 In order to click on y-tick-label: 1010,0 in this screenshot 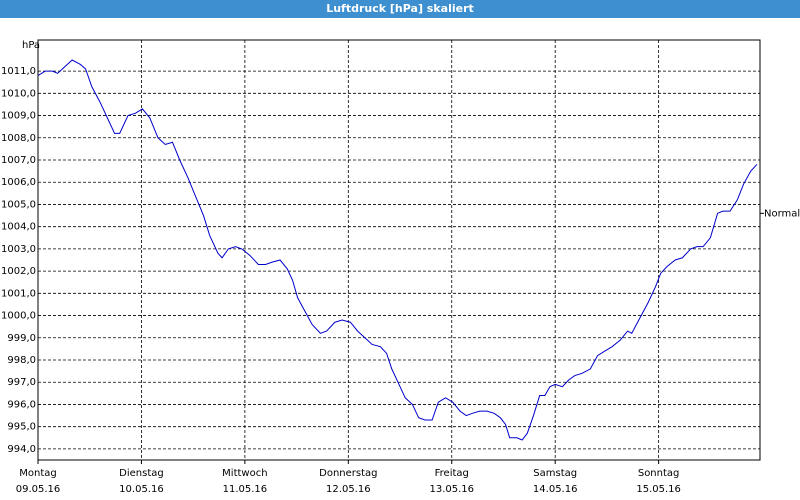, I will do `click(18, 93)`.